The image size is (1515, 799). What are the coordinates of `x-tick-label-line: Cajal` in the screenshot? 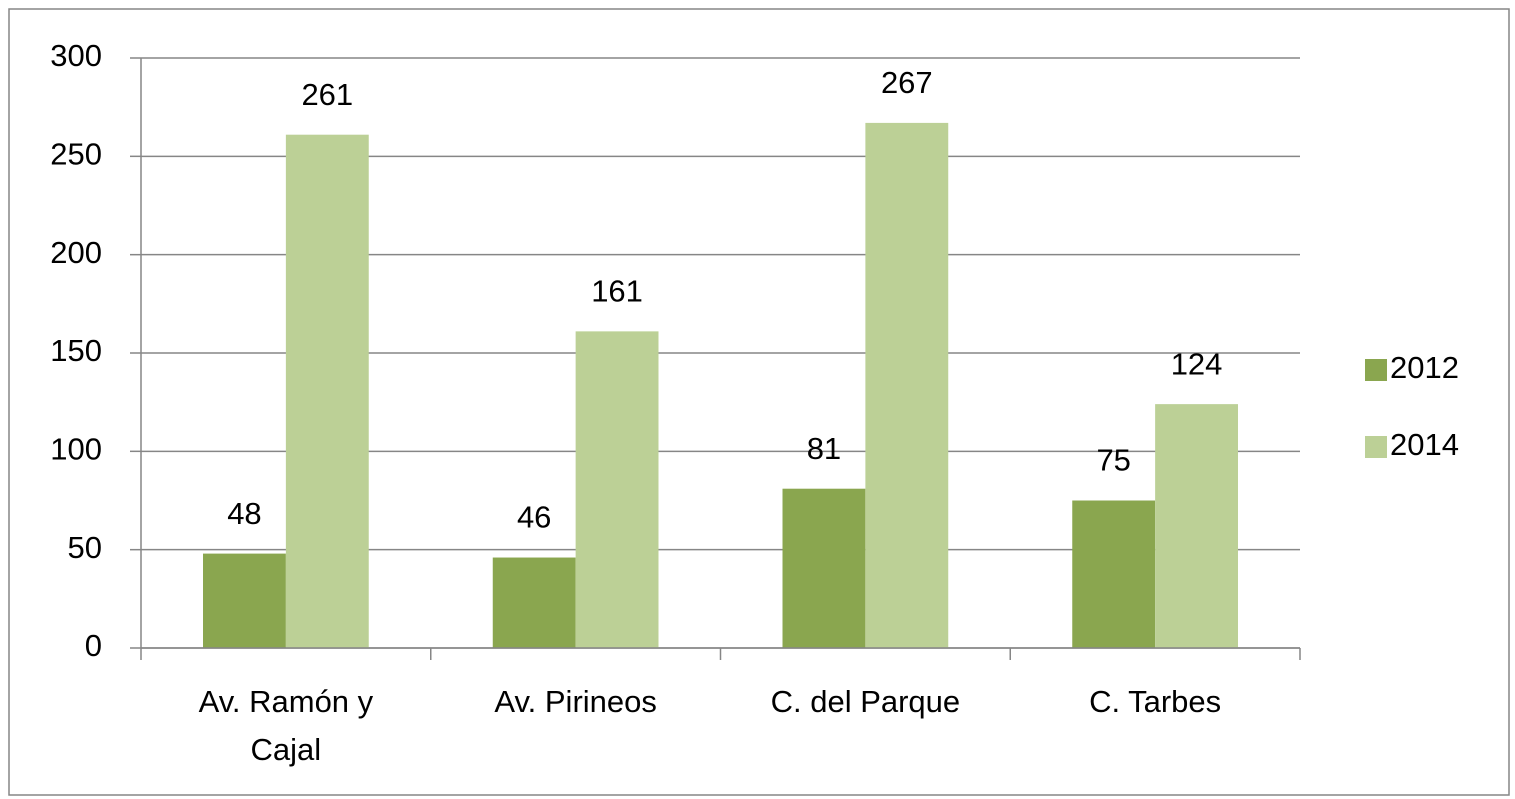 It's located at (286, 749).